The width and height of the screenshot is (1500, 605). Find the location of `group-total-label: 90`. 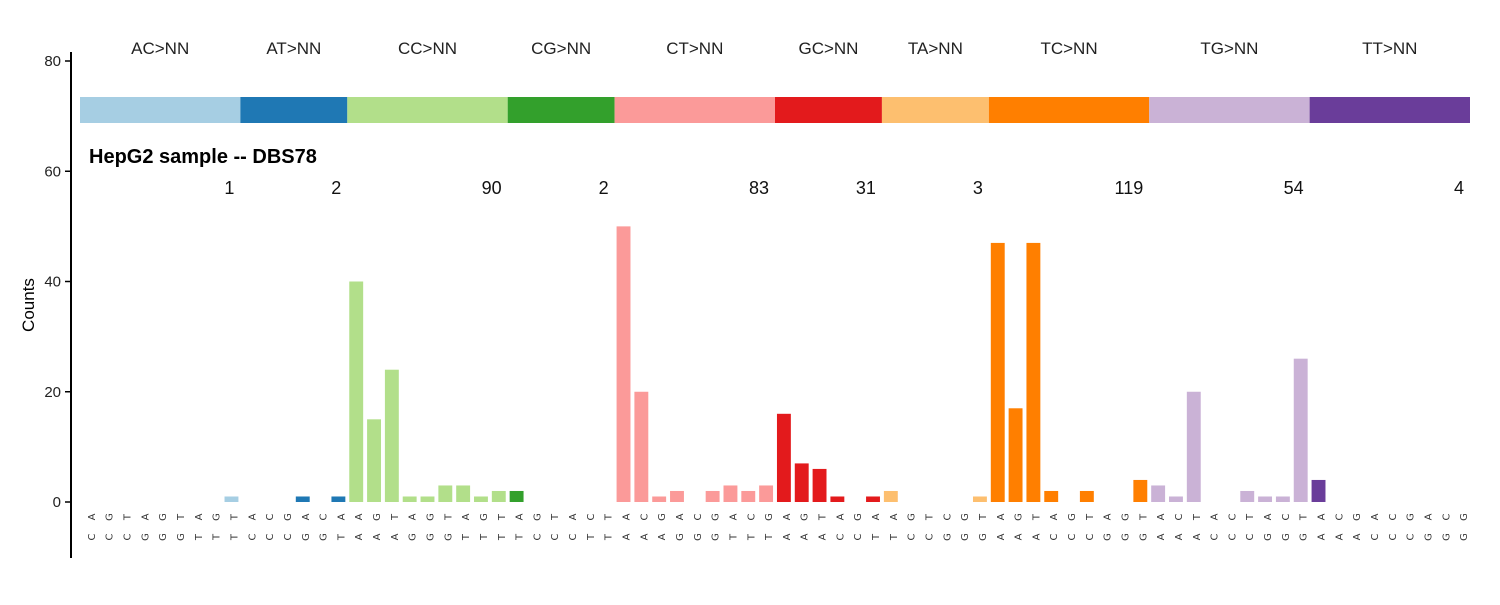

group-total-label: 90 is located at coordinates (492, 188).